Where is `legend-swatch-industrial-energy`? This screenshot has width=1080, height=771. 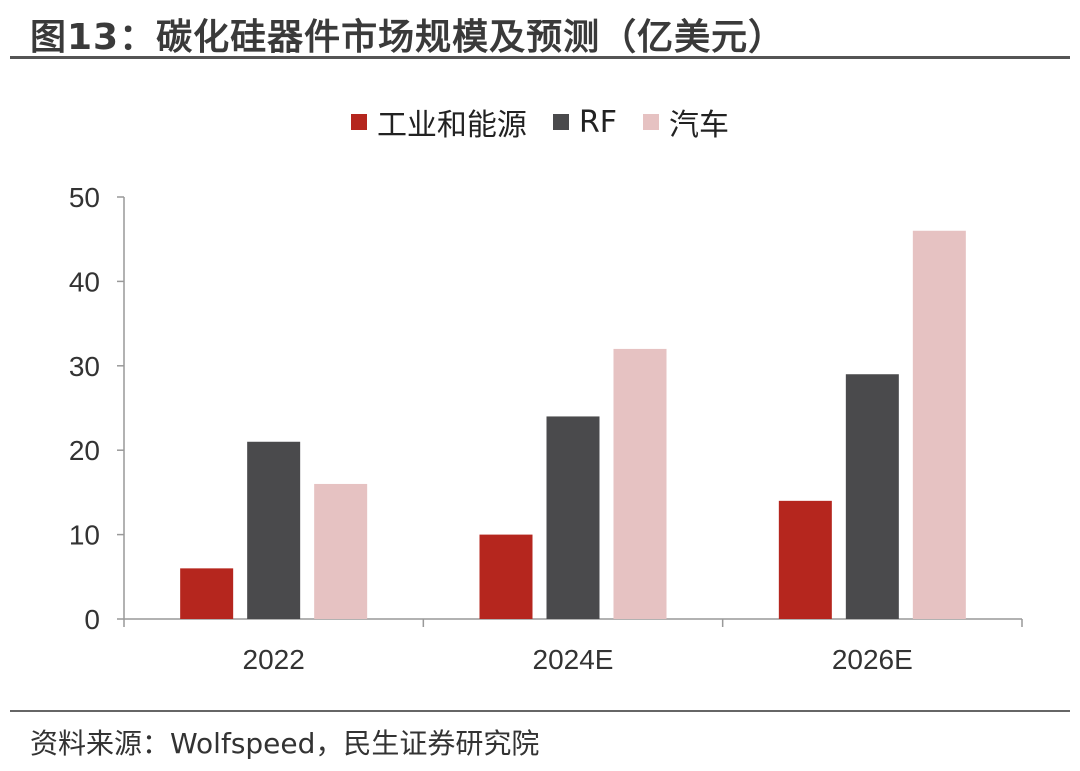
legend-swatch-industrial-energy is located at coordinates (358, 122).